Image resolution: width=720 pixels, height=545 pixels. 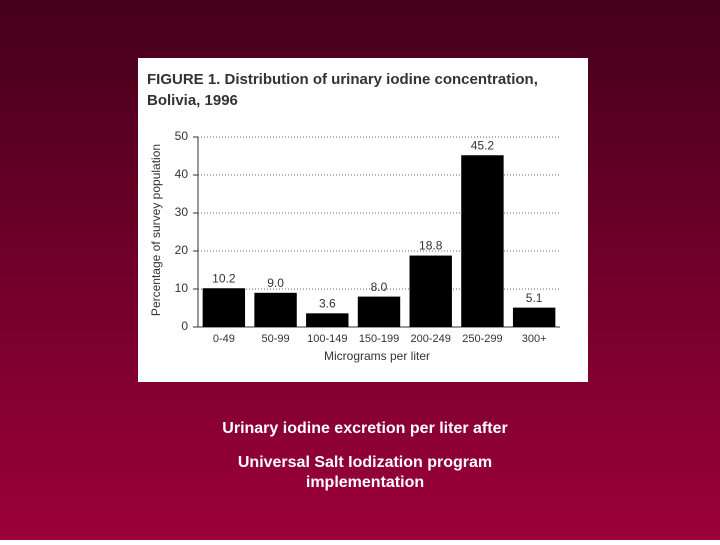 I want to click on x-tick-label: 50-99, so click(x=276, y=339).